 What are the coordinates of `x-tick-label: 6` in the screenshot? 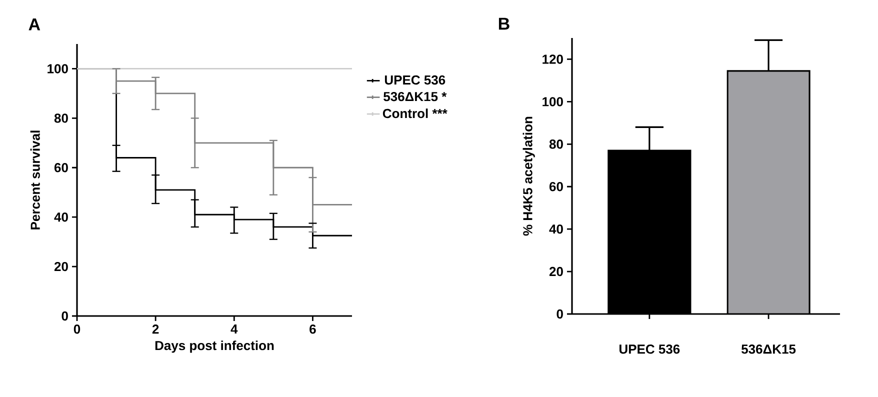 It's located at (313, 329).